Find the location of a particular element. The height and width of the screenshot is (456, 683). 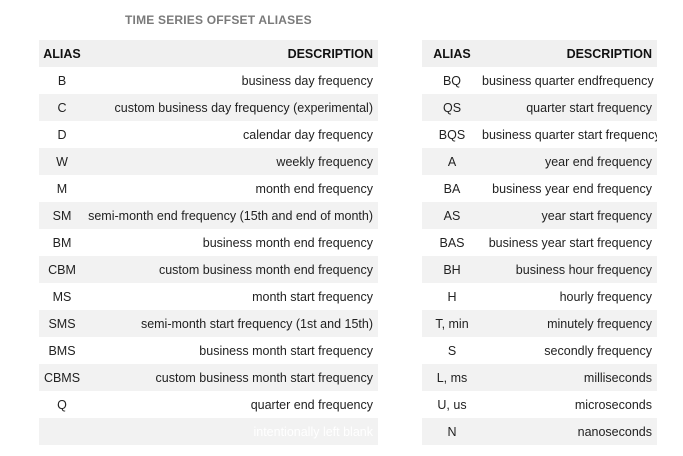

table-row: U, us microseconds is located at coordinates (539, 404).